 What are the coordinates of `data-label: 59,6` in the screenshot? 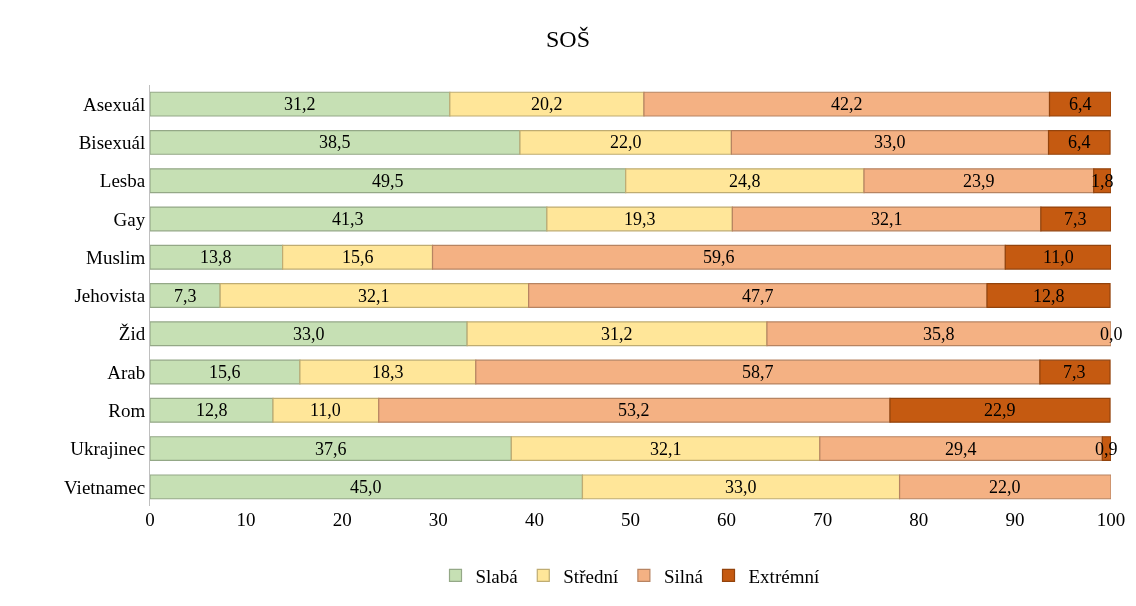 It's located at (719, 257).